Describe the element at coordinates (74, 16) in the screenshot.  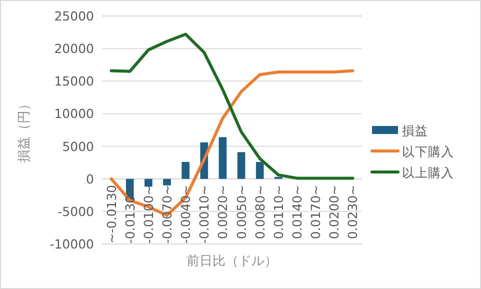
I see `y-tick-label: 25000` at that location.